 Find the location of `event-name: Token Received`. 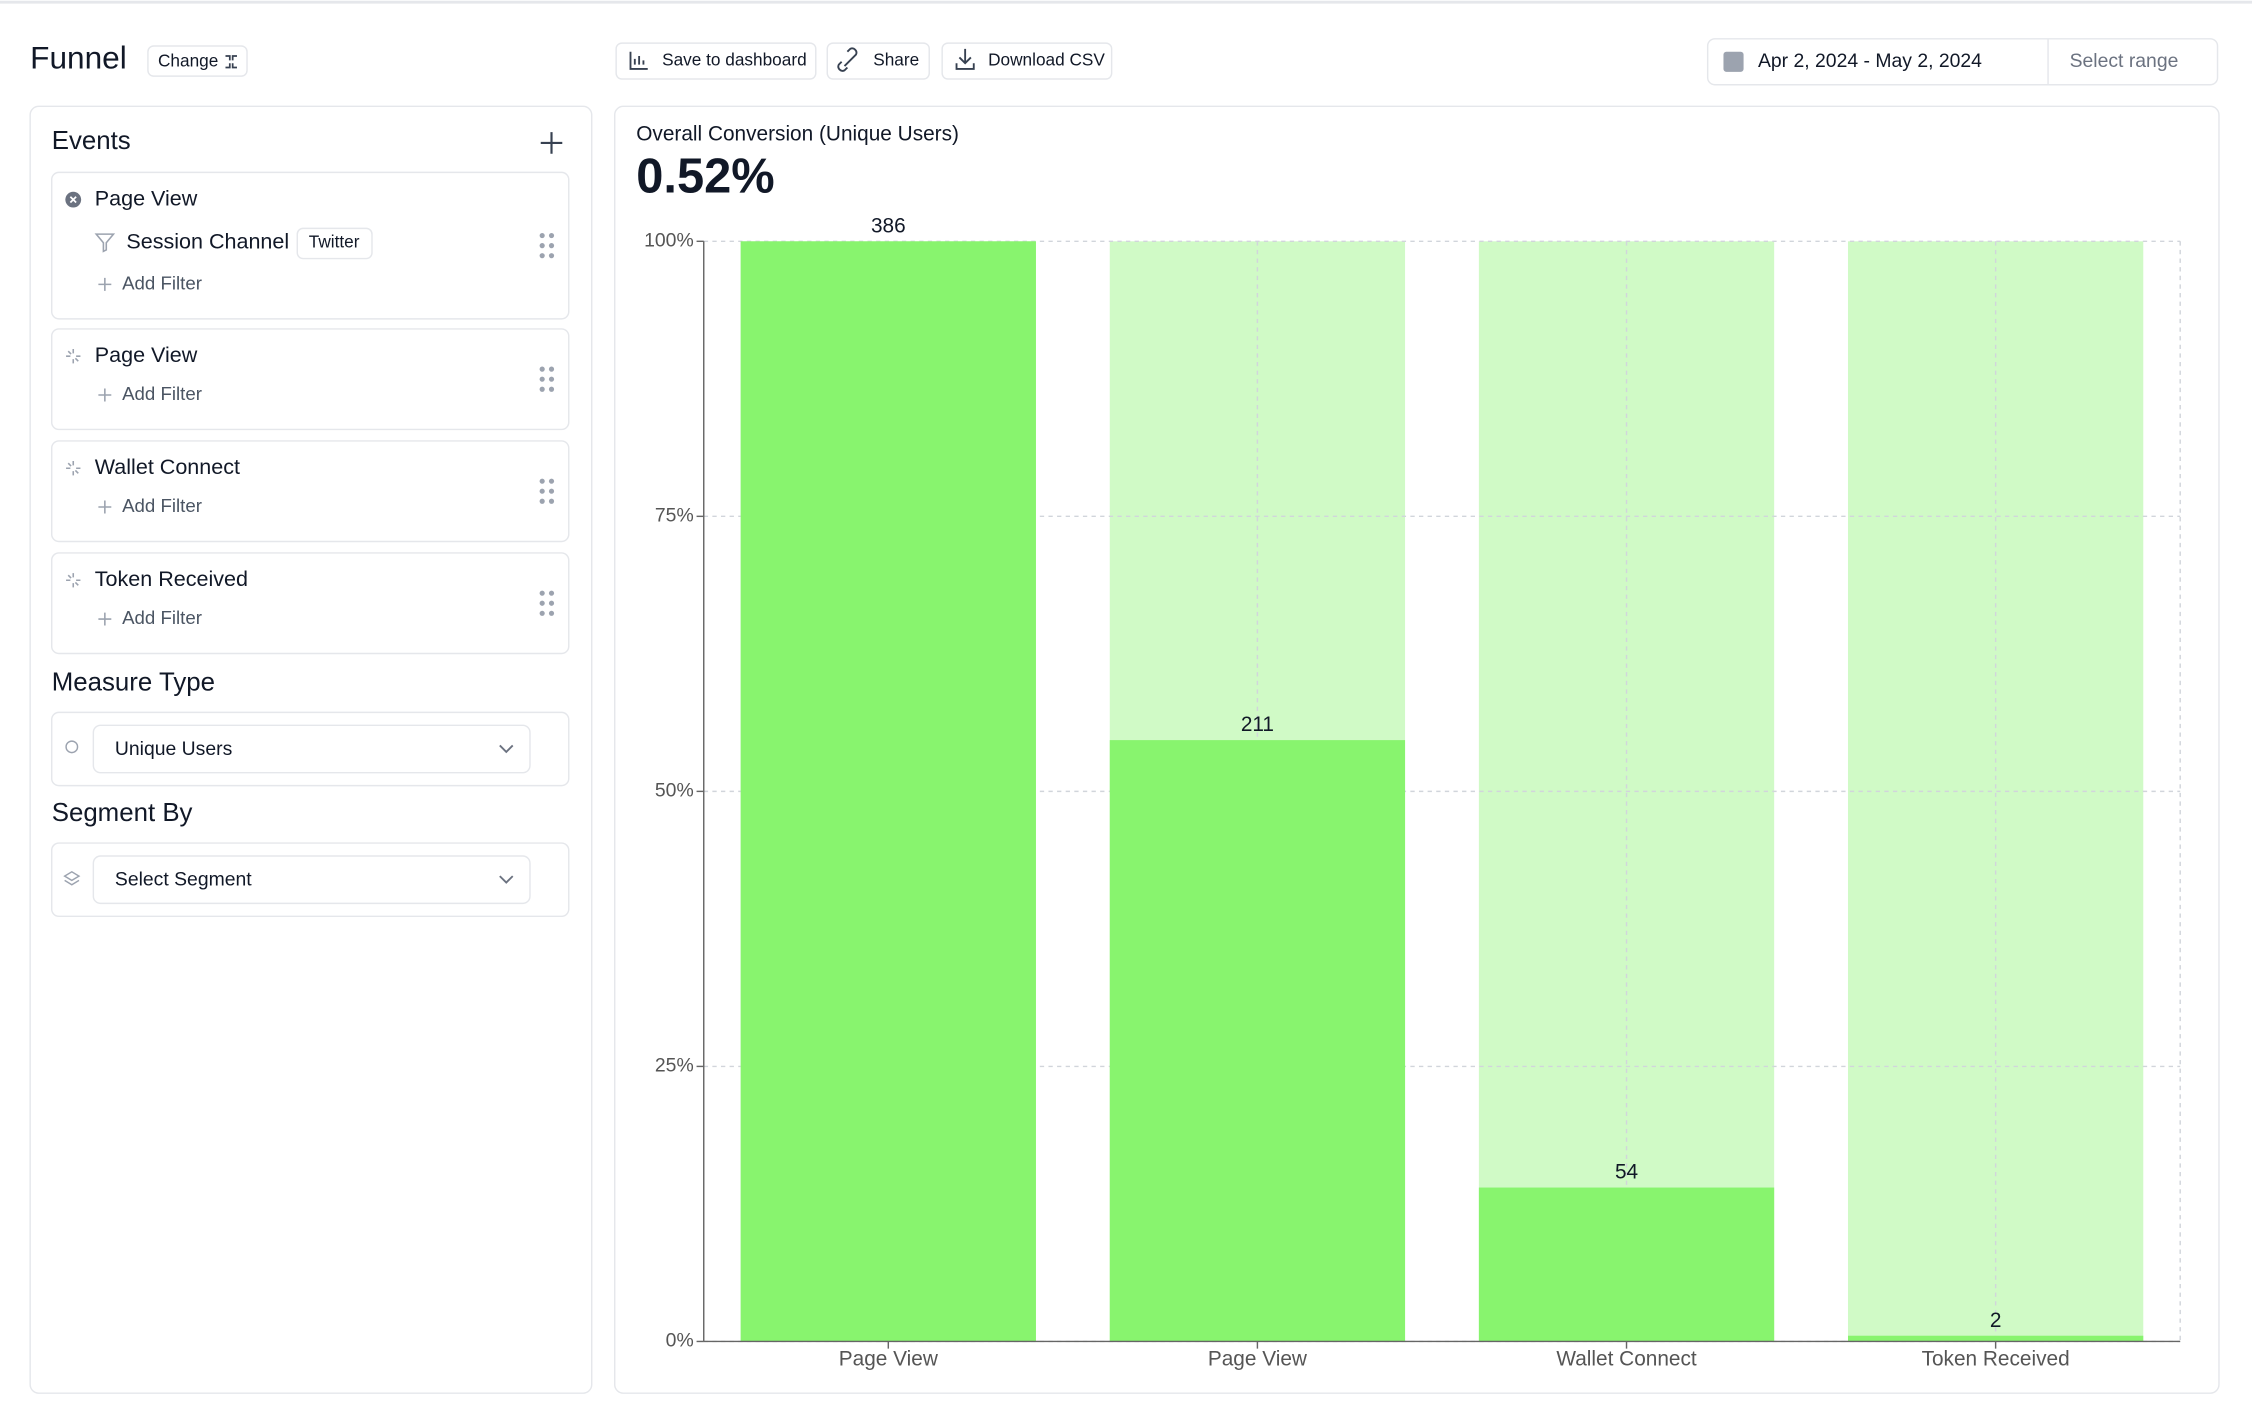

event-name: Token Received is located at coordinates (171, 579).